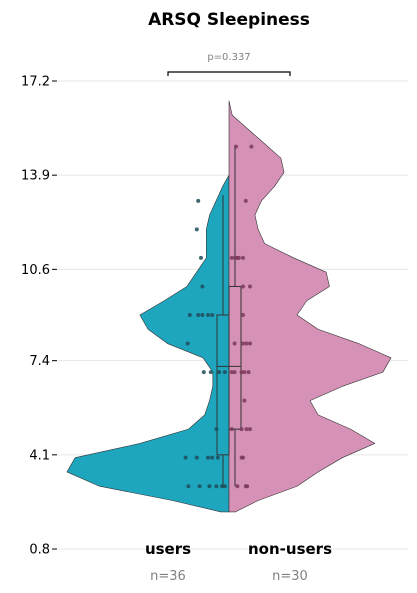  What do you see at coordinates (168, 576) in the screenshot?
I see `sample-size-users: n=36` at bounding box center [168, 576].